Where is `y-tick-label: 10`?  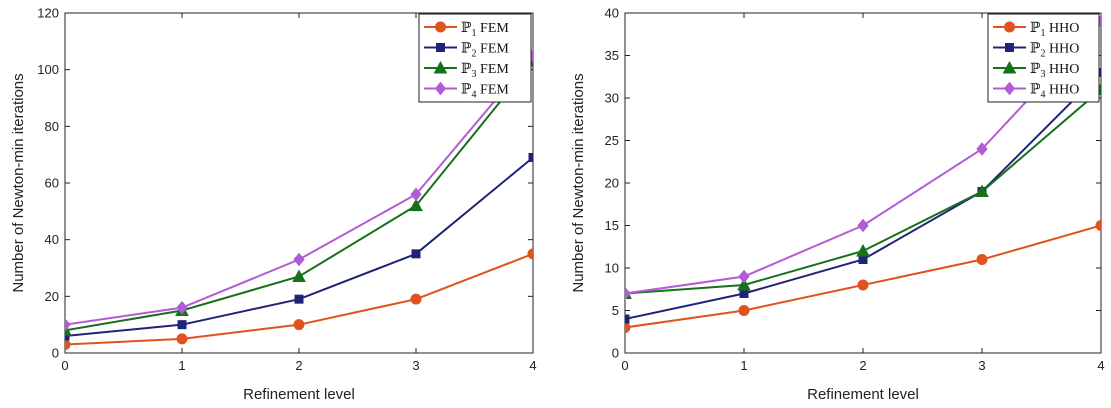 y-tick-label: 10 is located at coordinates (612, 268).